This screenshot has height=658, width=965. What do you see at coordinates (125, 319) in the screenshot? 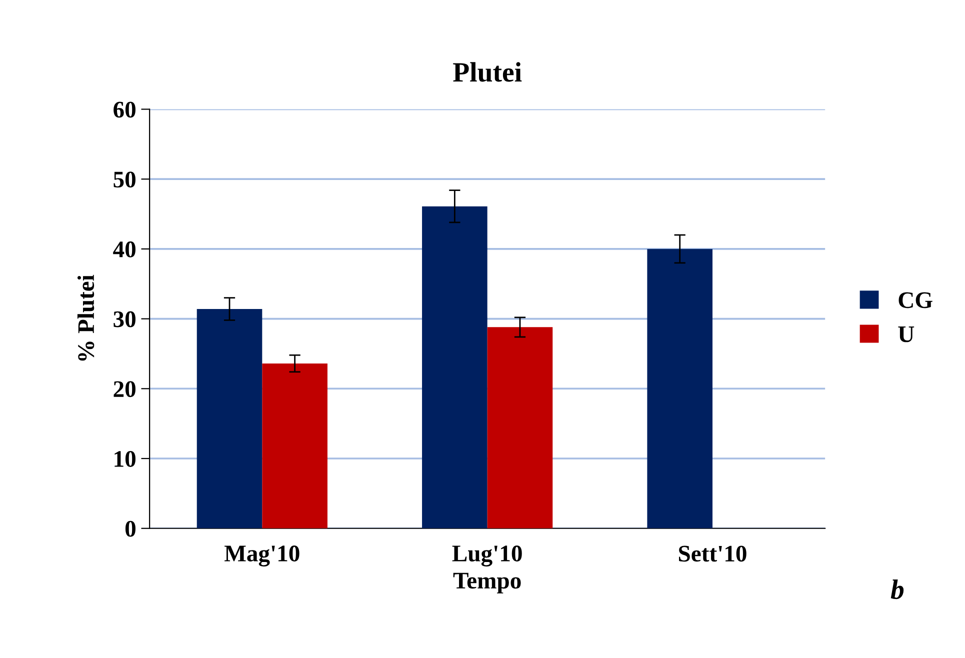
I see `y-tick-label: 30` at bounding box center [125, 319].